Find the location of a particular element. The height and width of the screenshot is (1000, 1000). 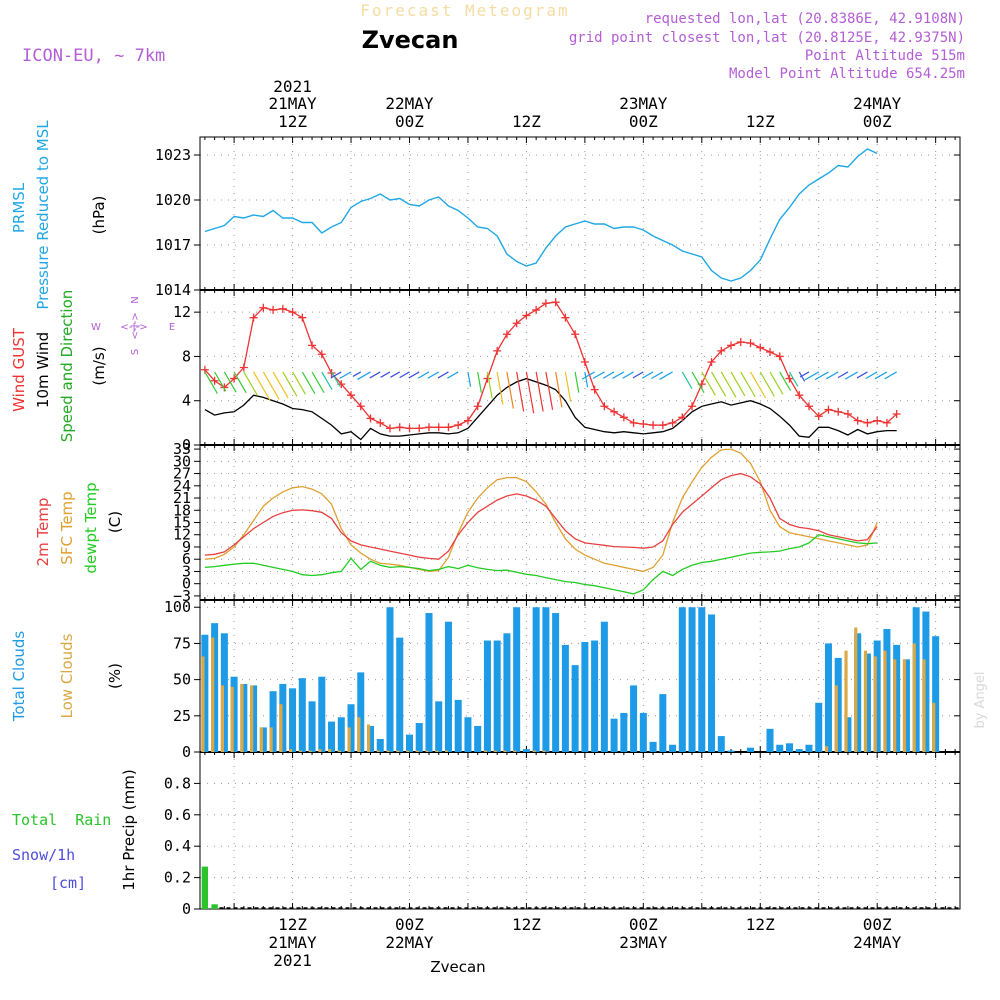

model-altitude: Model Point Altitude 654.25m is located at coordinates (847, 74).